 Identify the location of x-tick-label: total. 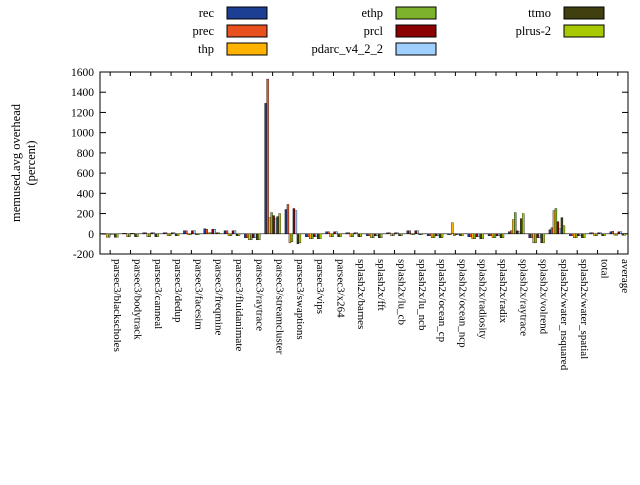
(605, 269).